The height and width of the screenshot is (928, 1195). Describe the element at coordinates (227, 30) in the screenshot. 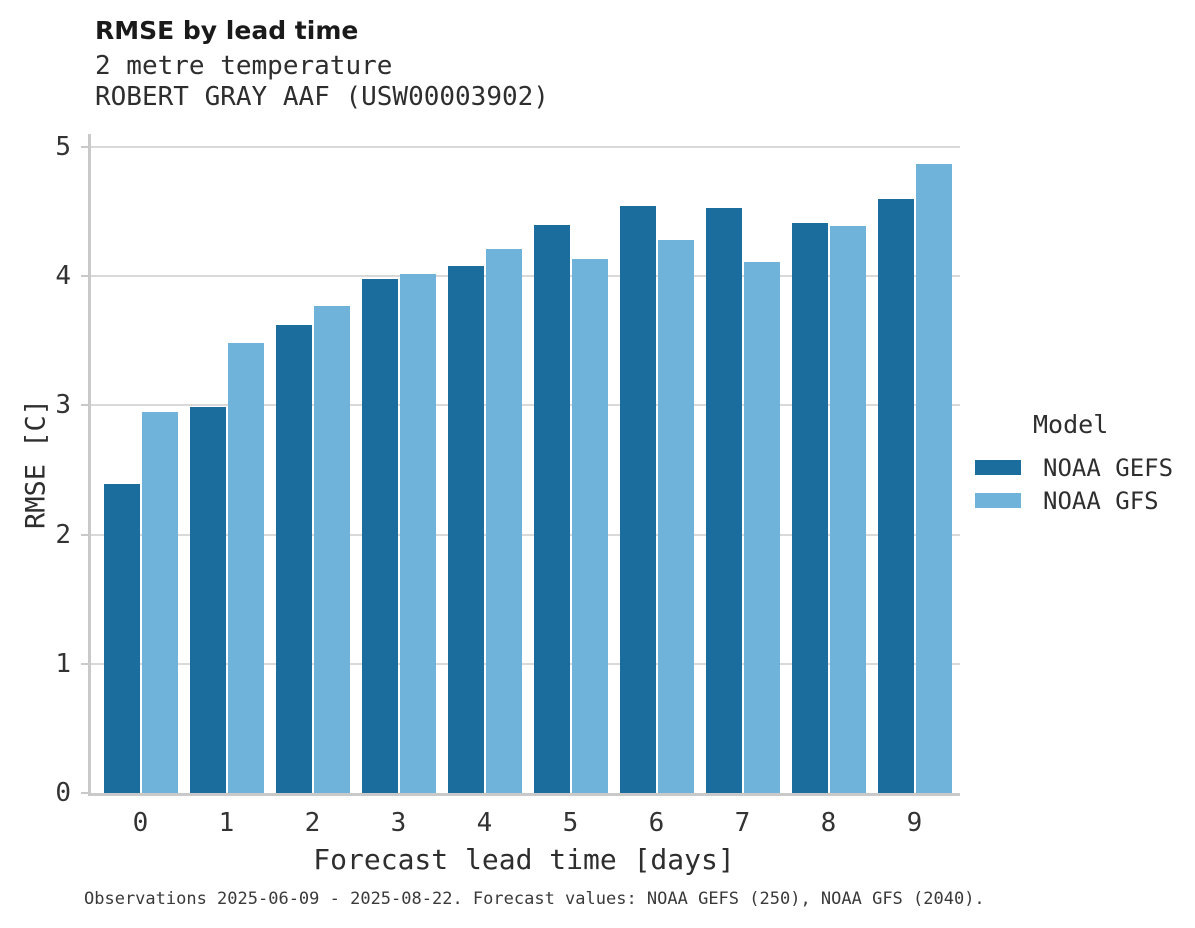

I see `page-title: RMSE by lead time` at that location.